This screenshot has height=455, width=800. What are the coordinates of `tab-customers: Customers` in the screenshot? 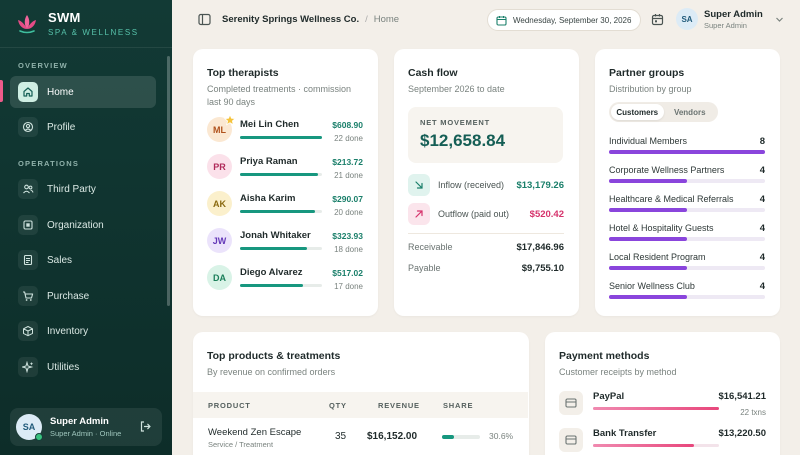 It's located at (637, 112).